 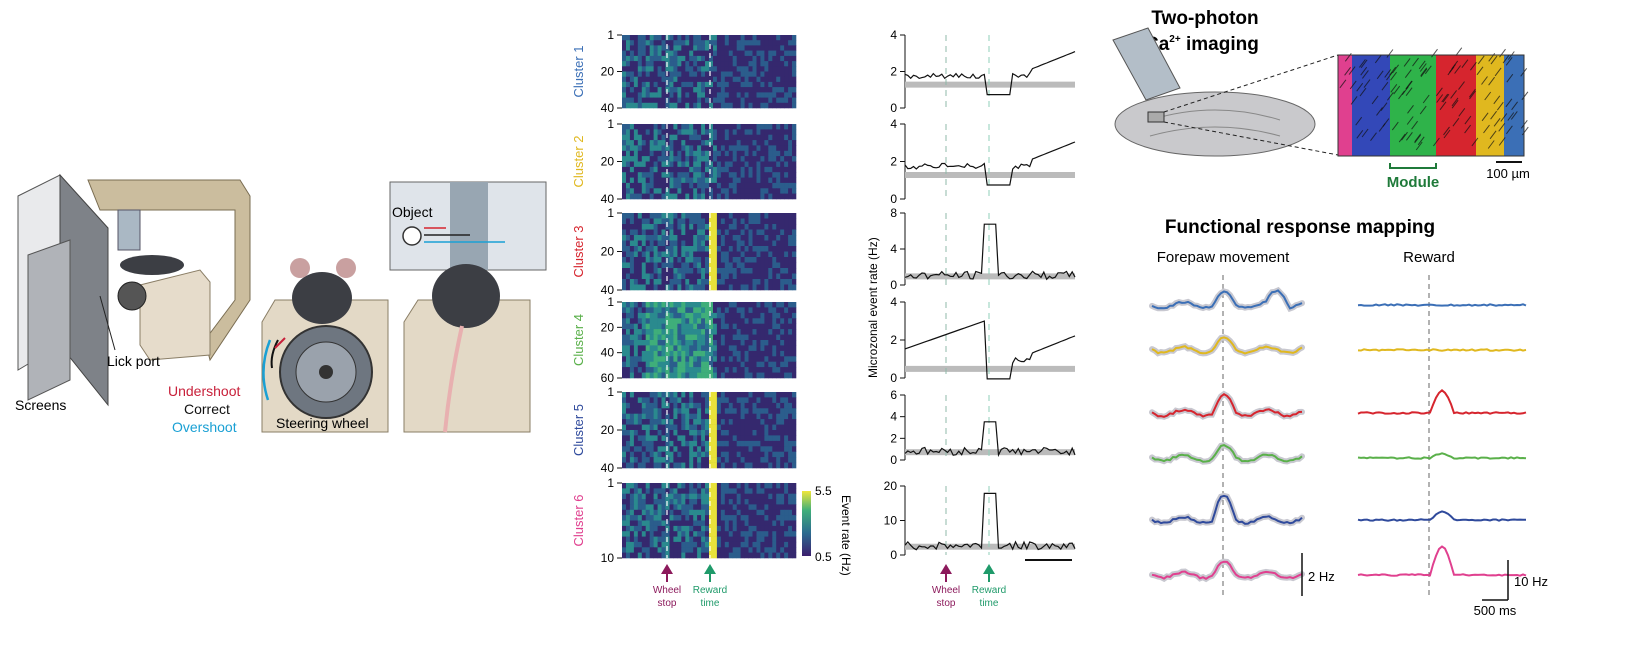 What do you see at coordinates (1345, 105) in the screenshot?
I see `stripe-pink` at bounding box center [1345, 105].